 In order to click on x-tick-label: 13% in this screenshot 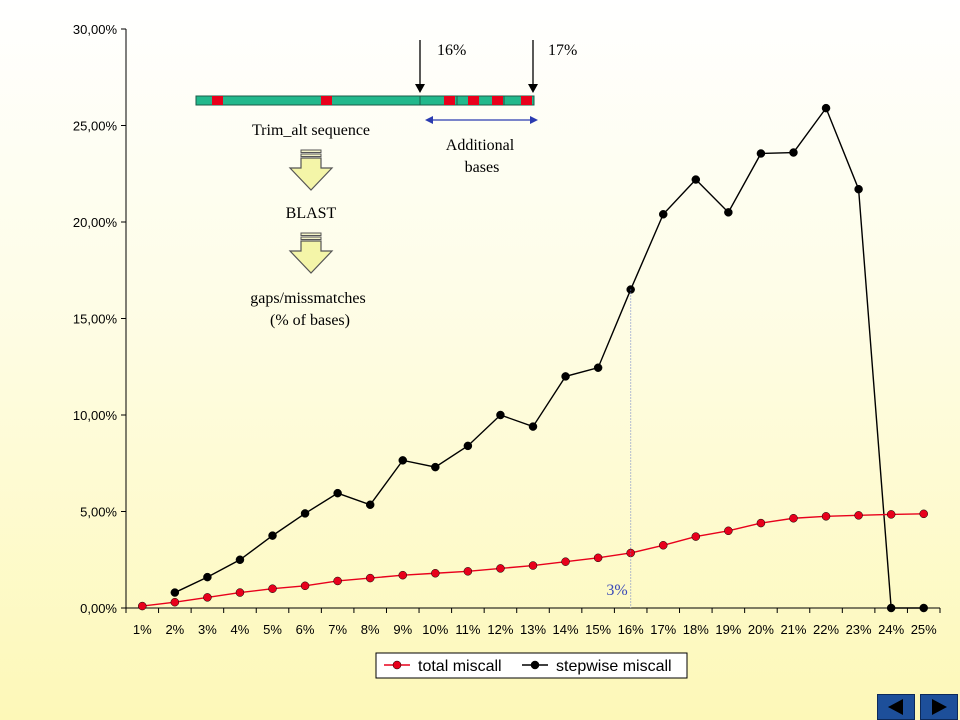, I will do `click(533, 629)`.